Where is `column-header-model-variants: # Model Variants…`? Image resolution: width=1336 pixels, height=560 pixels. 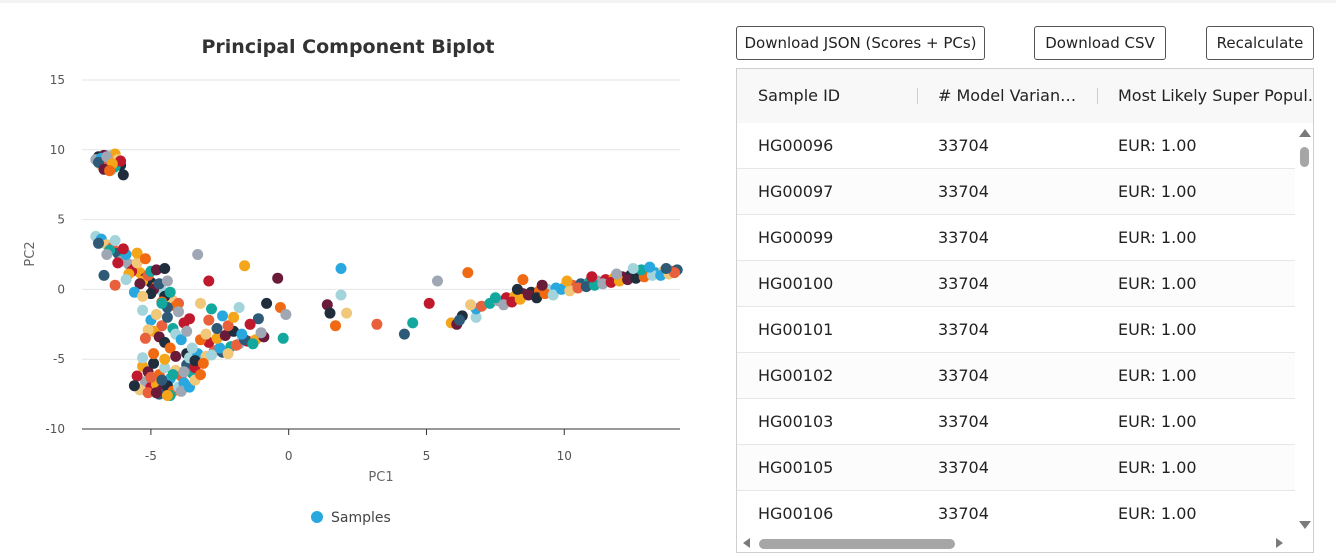
column-header-model-variants: # Model Variants… is located at coordinates (1009, 95).